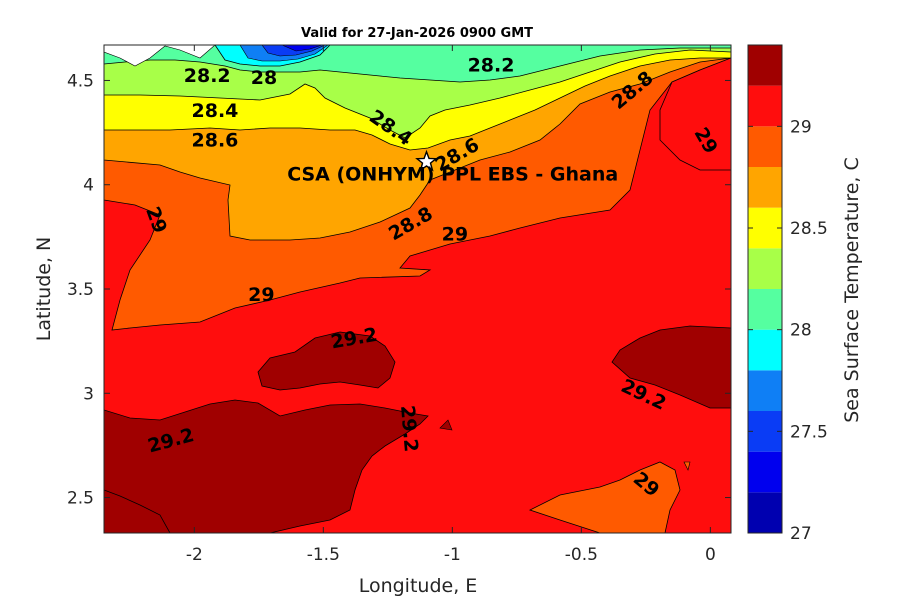  What do you see at coordinates (80, 290) in the screenshot?
I see `y-tick-label: 3.5` at bounding box center [80, 290].